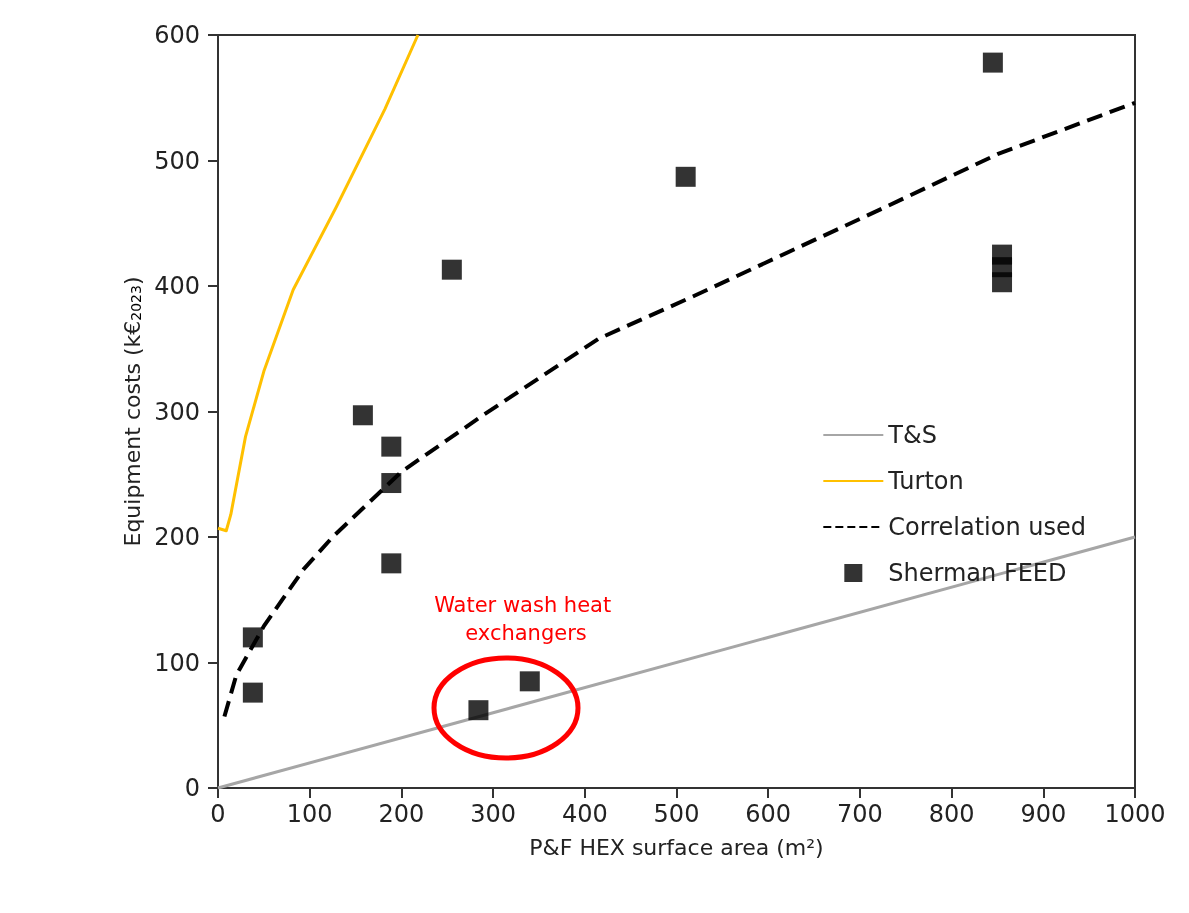  Describe the element at coordinates (912, 435) in the screenshot. I see `legend-label: T&S` at that location.